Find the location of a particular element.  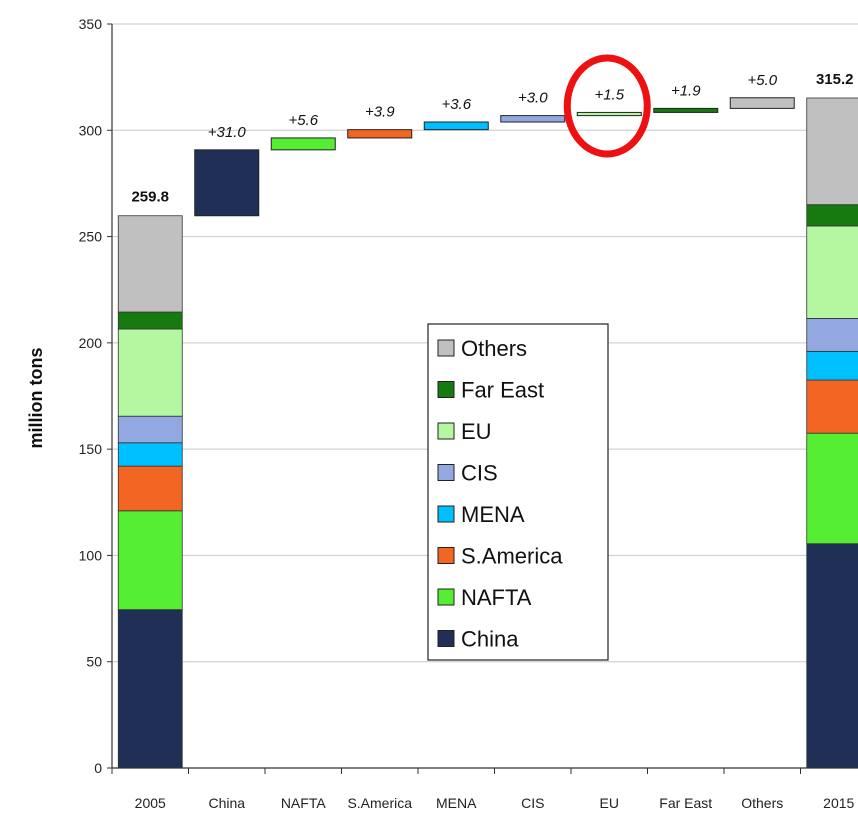

y-tick-label: 50 is located at coordinates (94, 662).